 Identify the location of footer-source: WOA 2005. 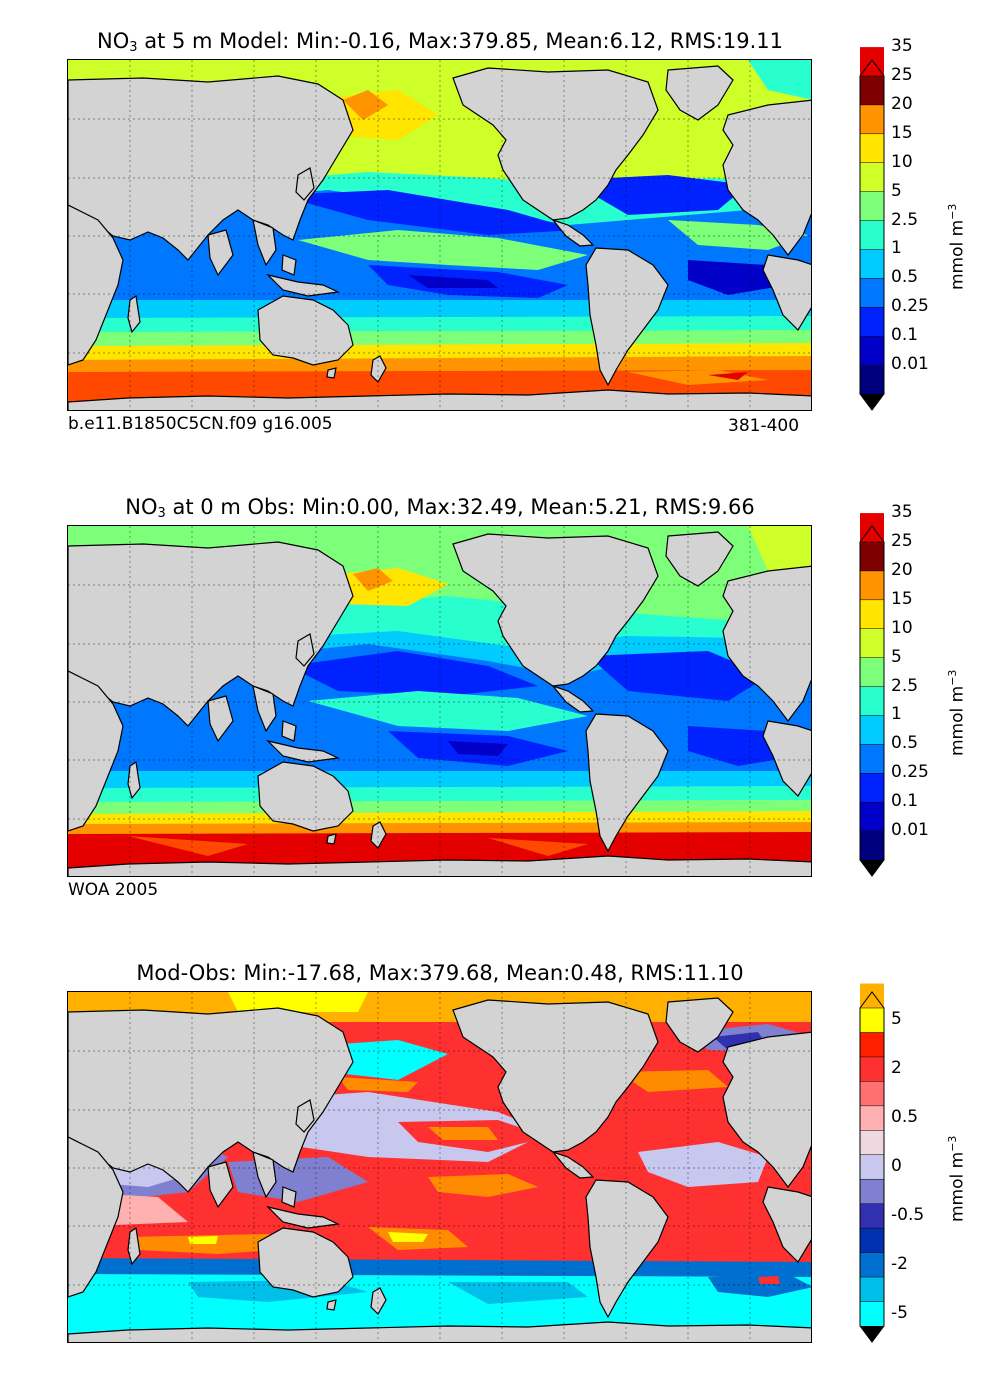
(113, 890).